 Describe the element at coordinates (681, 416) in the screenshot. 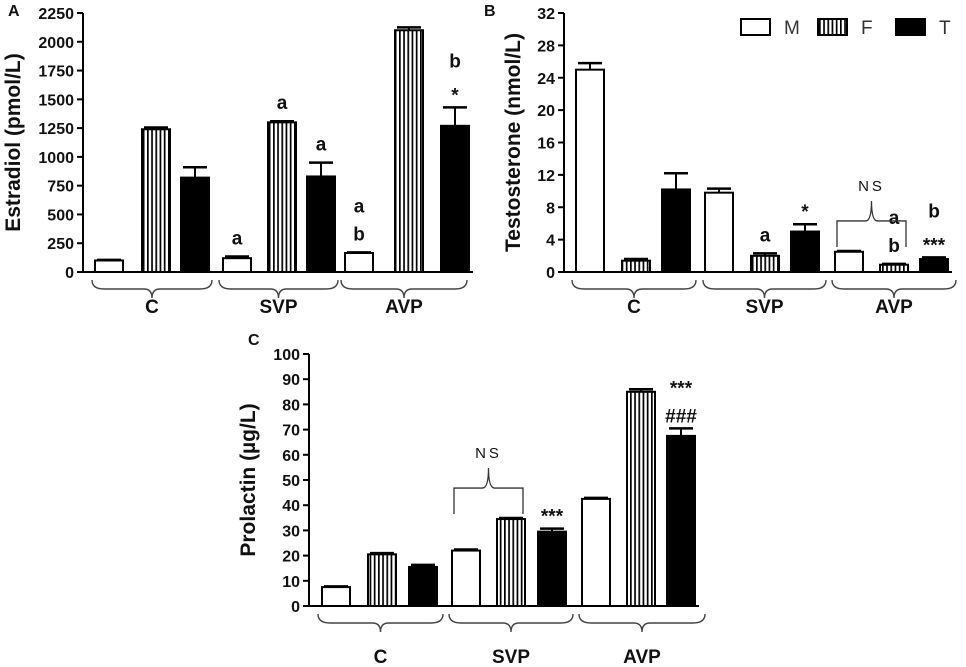

I see `significance-label: ###` at that location.